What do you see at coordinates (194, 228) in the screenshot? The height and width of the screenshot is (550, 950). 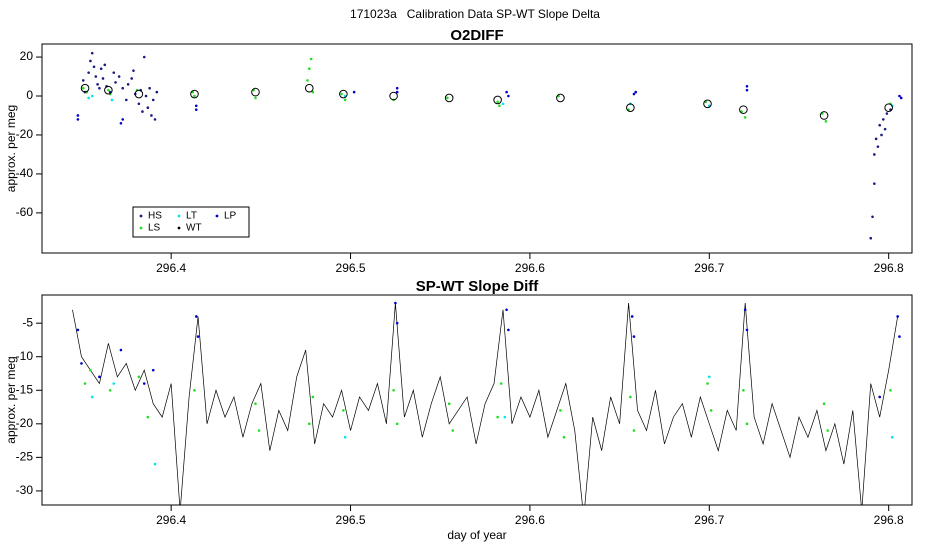 I see `legend-label: WT` at bounding box center [194, 228].